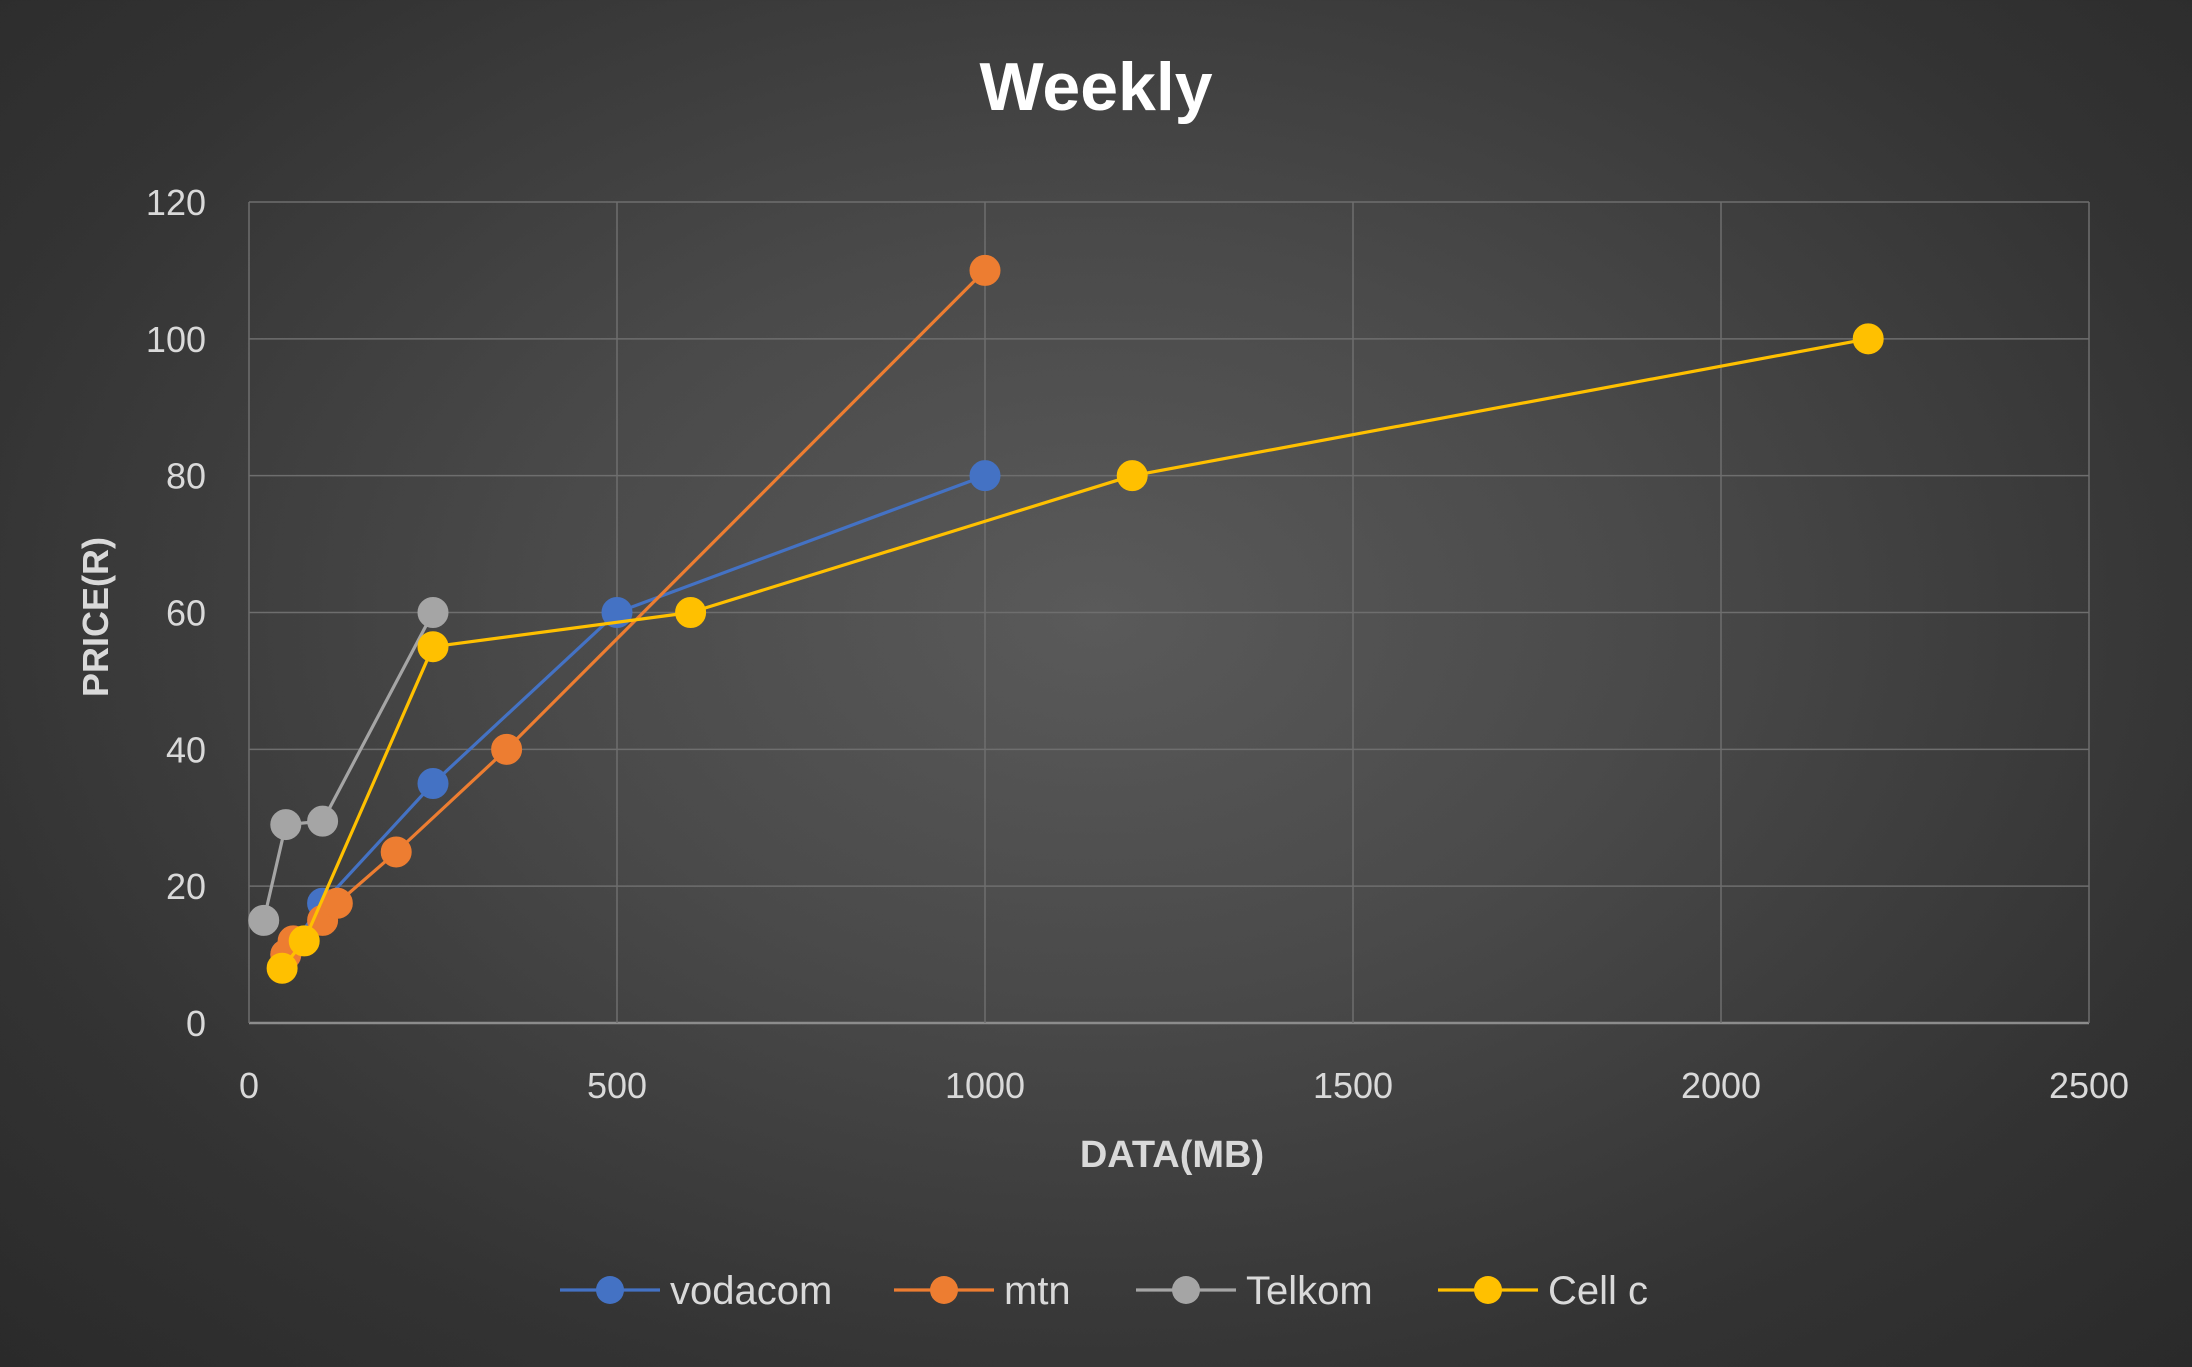 The width and height of the screenshot is (2192, 1367). What do you see at coordinates (95, 617) in the screenshot?
I see `y-axis-title: PRICE(R)` at bounding box center [95, 617].